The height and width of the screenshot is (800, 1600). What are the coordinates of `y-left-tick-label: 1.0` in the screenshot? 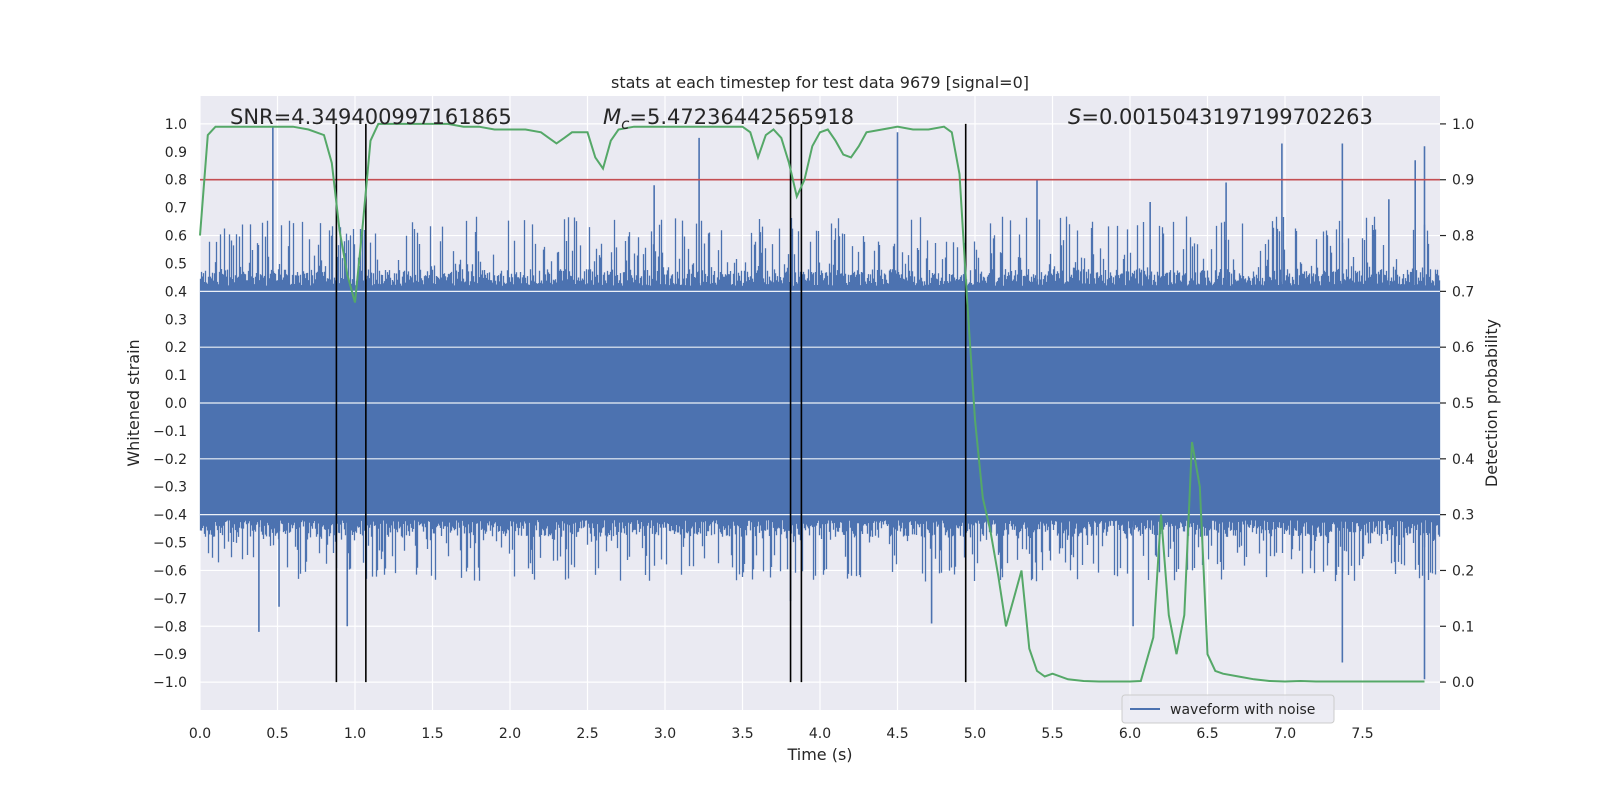 It's located at (176, 125).